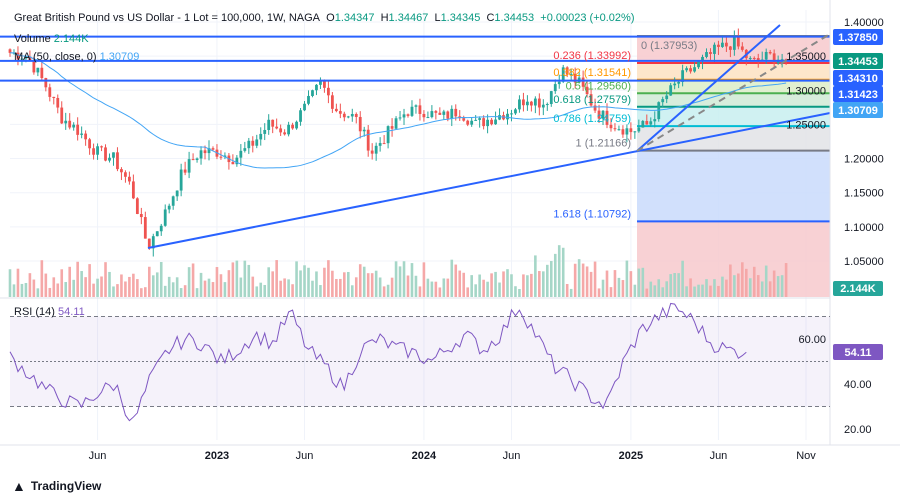  Describe the element at coordinates (71, 39) in the screenshot. I see `volume-value: 2.144K` at that location.